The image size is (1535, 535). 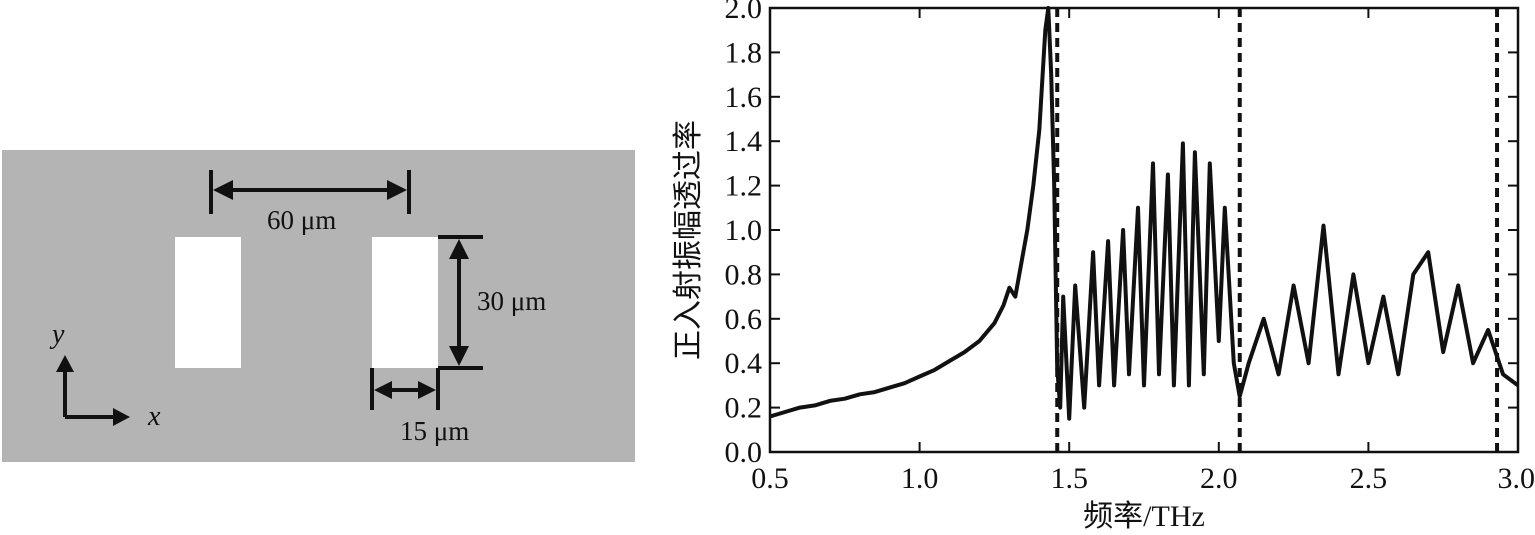 I want to click on x-tick-labels: 0.5 1.0 1.5 2.0 2.5 3.0, so click(x=1143, y=478).